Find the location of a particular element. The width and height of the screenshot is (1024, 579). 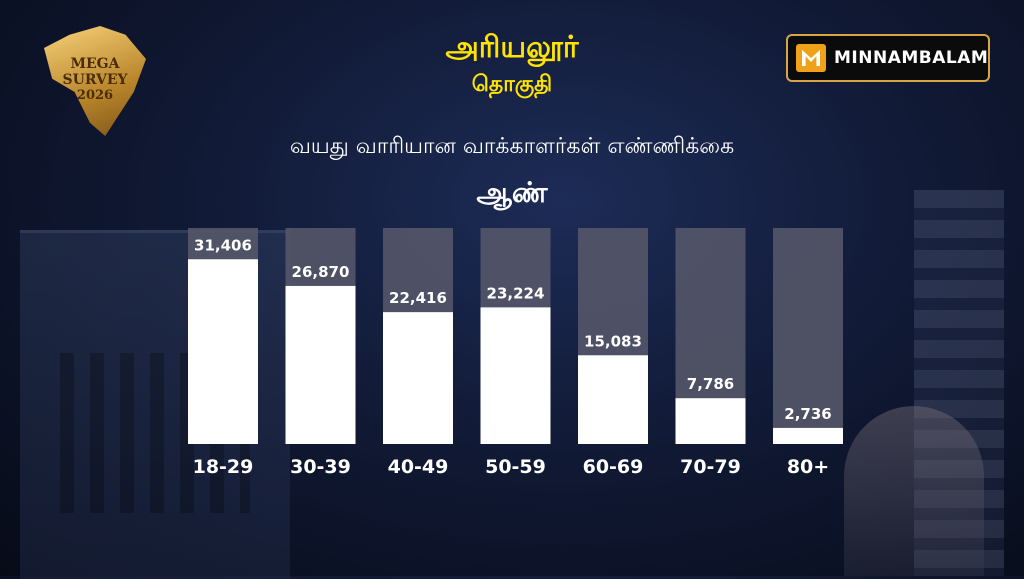

mega-survey-badge-text: MEGA SURVEY 2026 is located at coordinates (95, 80).